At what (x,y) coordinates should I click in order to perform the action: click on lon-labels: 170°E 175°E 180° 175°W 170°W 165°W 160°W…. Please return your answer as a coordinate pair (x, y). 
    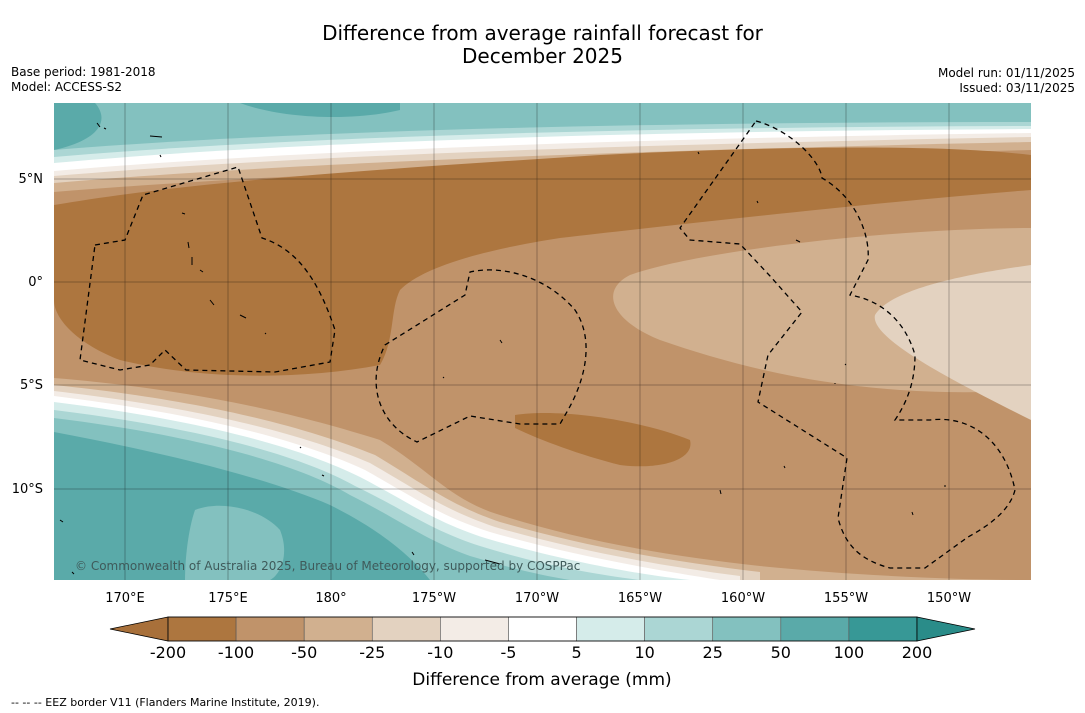
    Looking at the image, I should click on (538, 598).